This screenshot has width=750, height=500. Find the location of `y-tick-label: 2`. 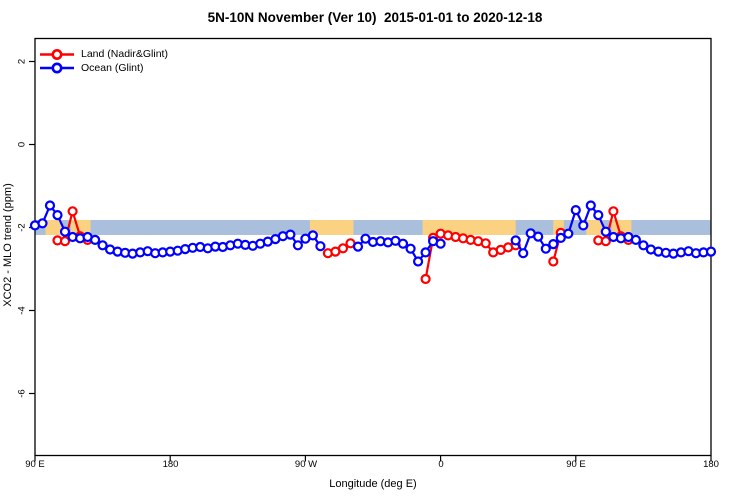

y-tick-label: 2 is located at coordinates (22, 61).